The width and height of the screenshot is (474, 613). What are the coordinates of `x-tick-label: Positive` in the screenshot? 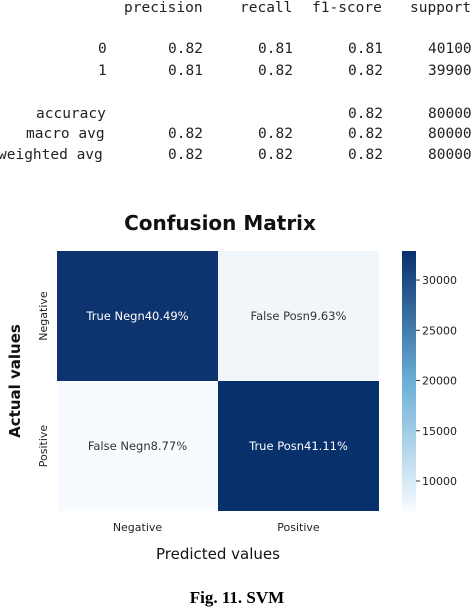 It's located at (298, 527).